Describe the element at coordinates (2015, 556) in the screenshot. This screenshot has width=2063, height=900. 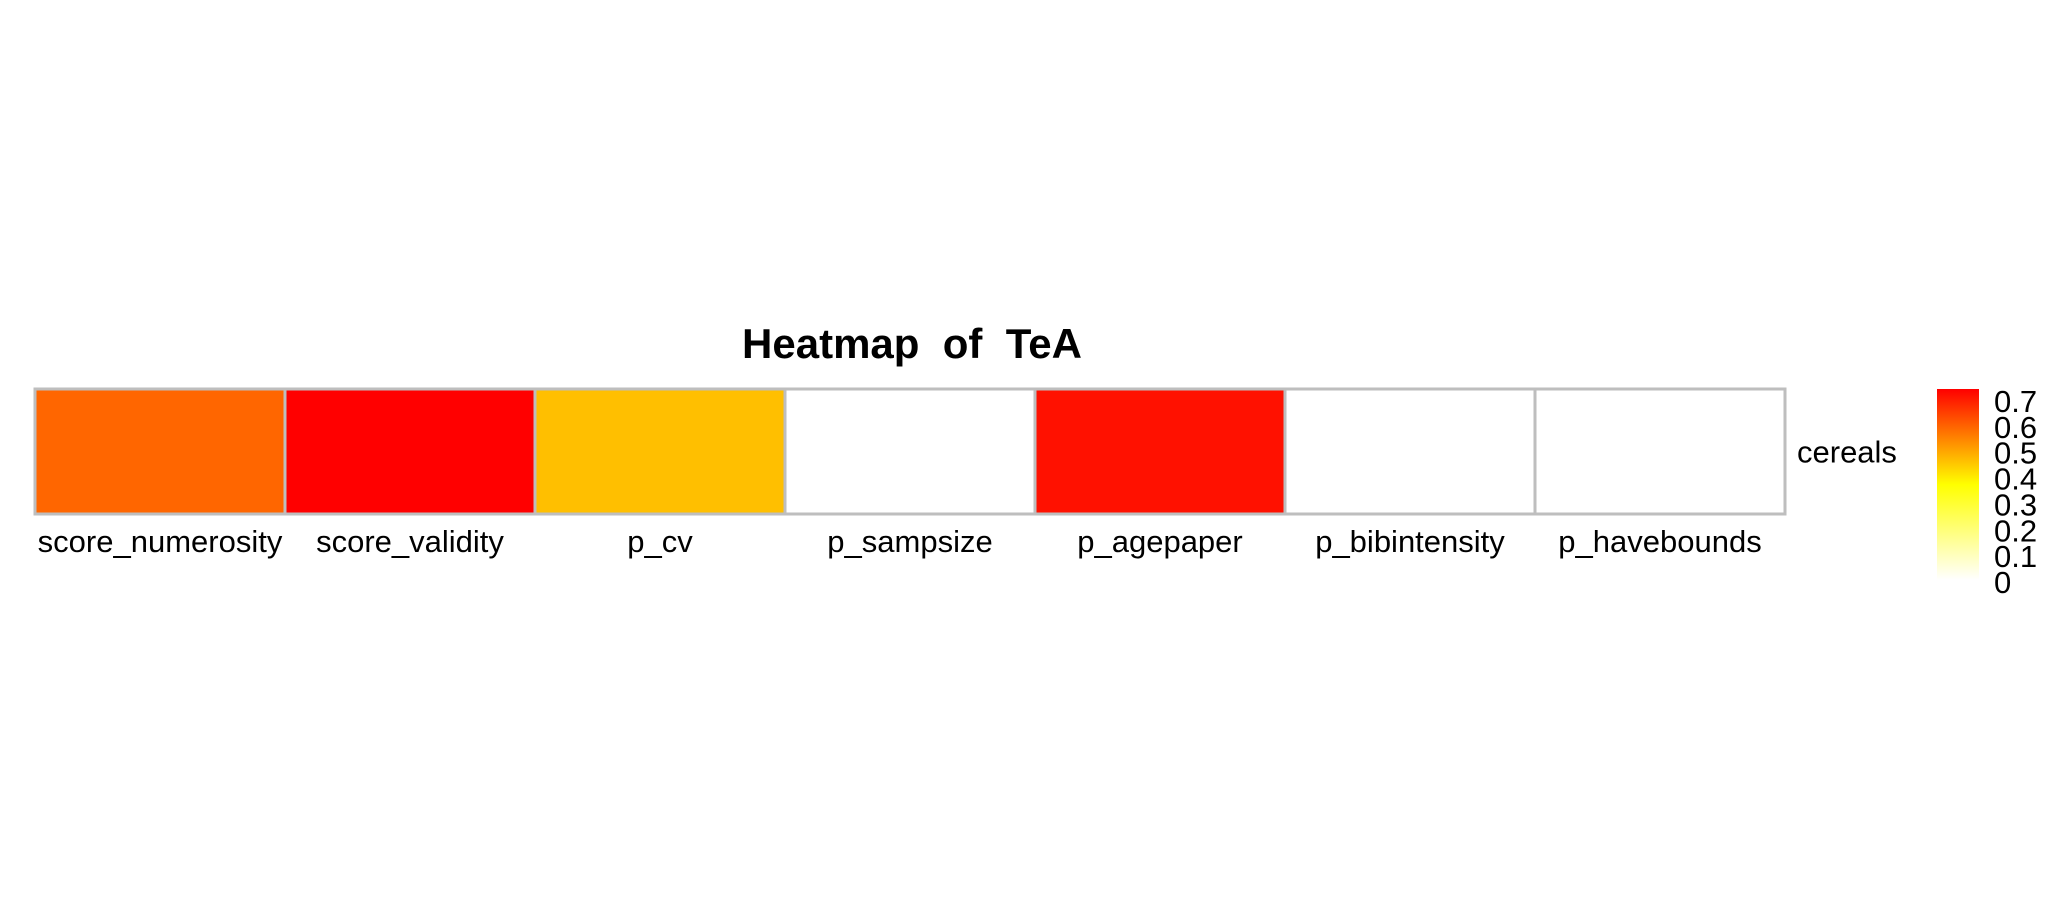
I see `legend-tick-label: 0.1` at that location.